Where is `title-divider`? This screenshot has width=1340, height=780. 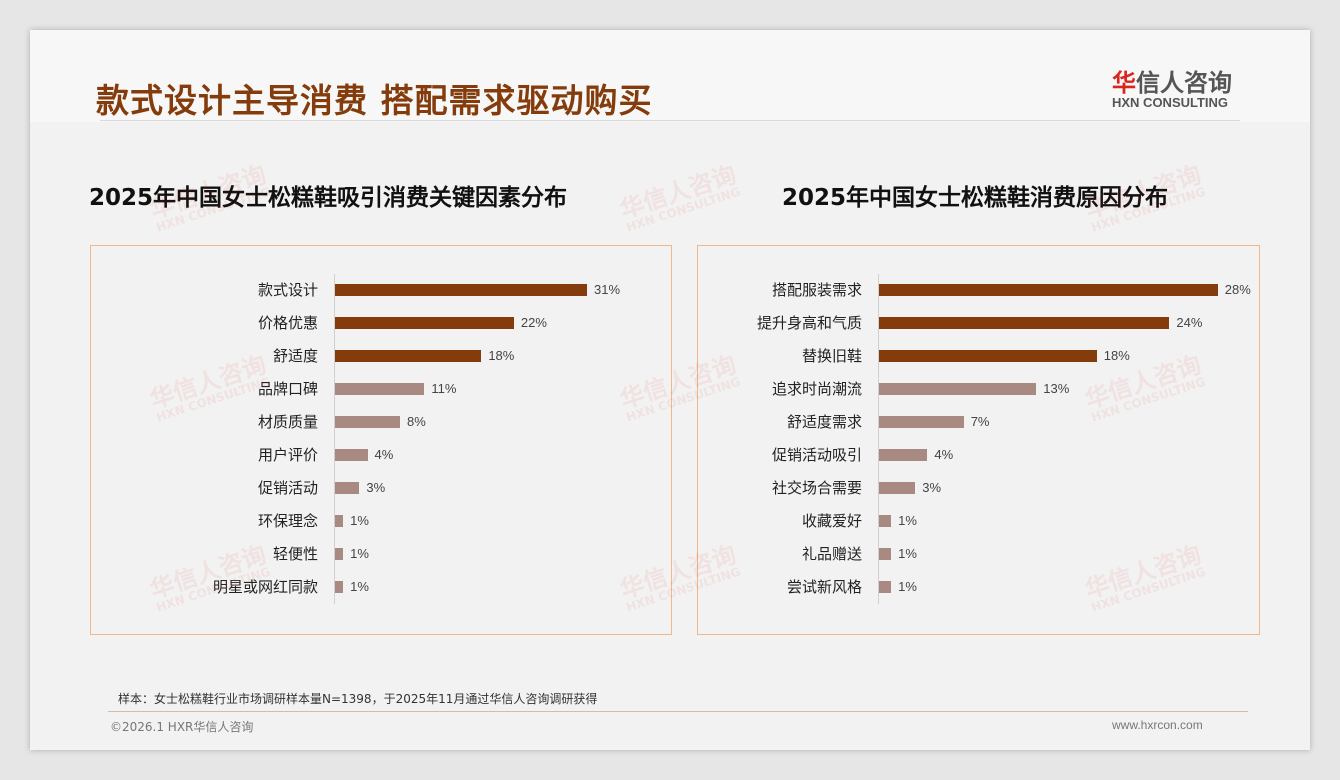 title-divider is located at coordinates (670, 120).